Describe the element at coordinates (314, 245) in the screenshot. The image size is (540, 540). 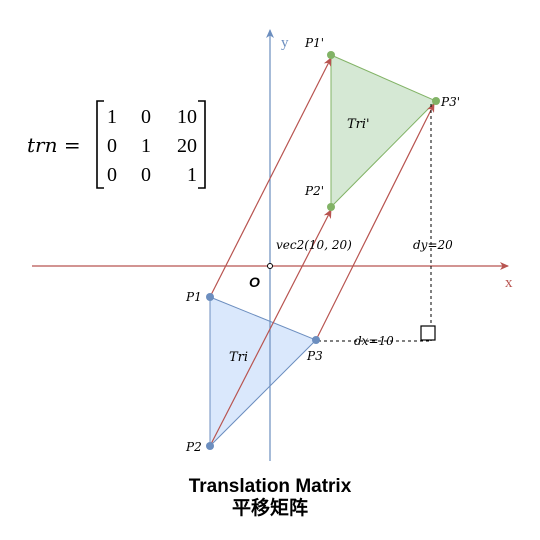
I see `vector-label: vec2(10, 20)` at that location.